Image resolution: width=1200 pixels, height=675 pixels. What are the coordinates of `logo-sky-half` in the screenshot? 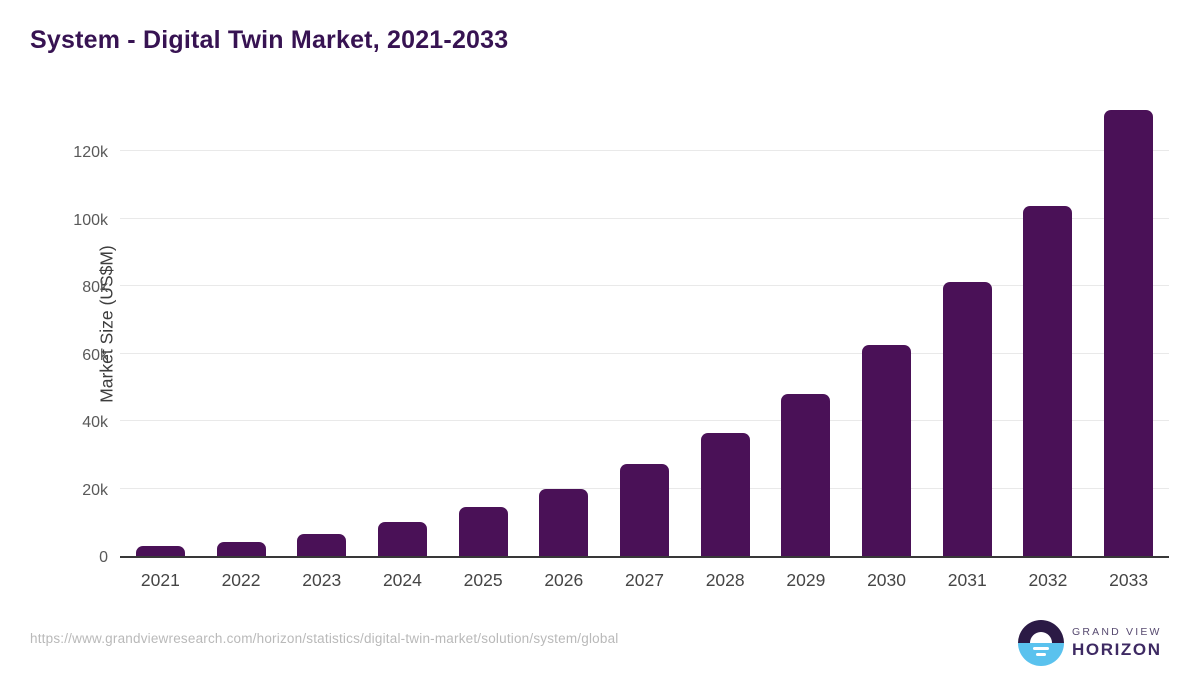 It's located at (1041, 631).